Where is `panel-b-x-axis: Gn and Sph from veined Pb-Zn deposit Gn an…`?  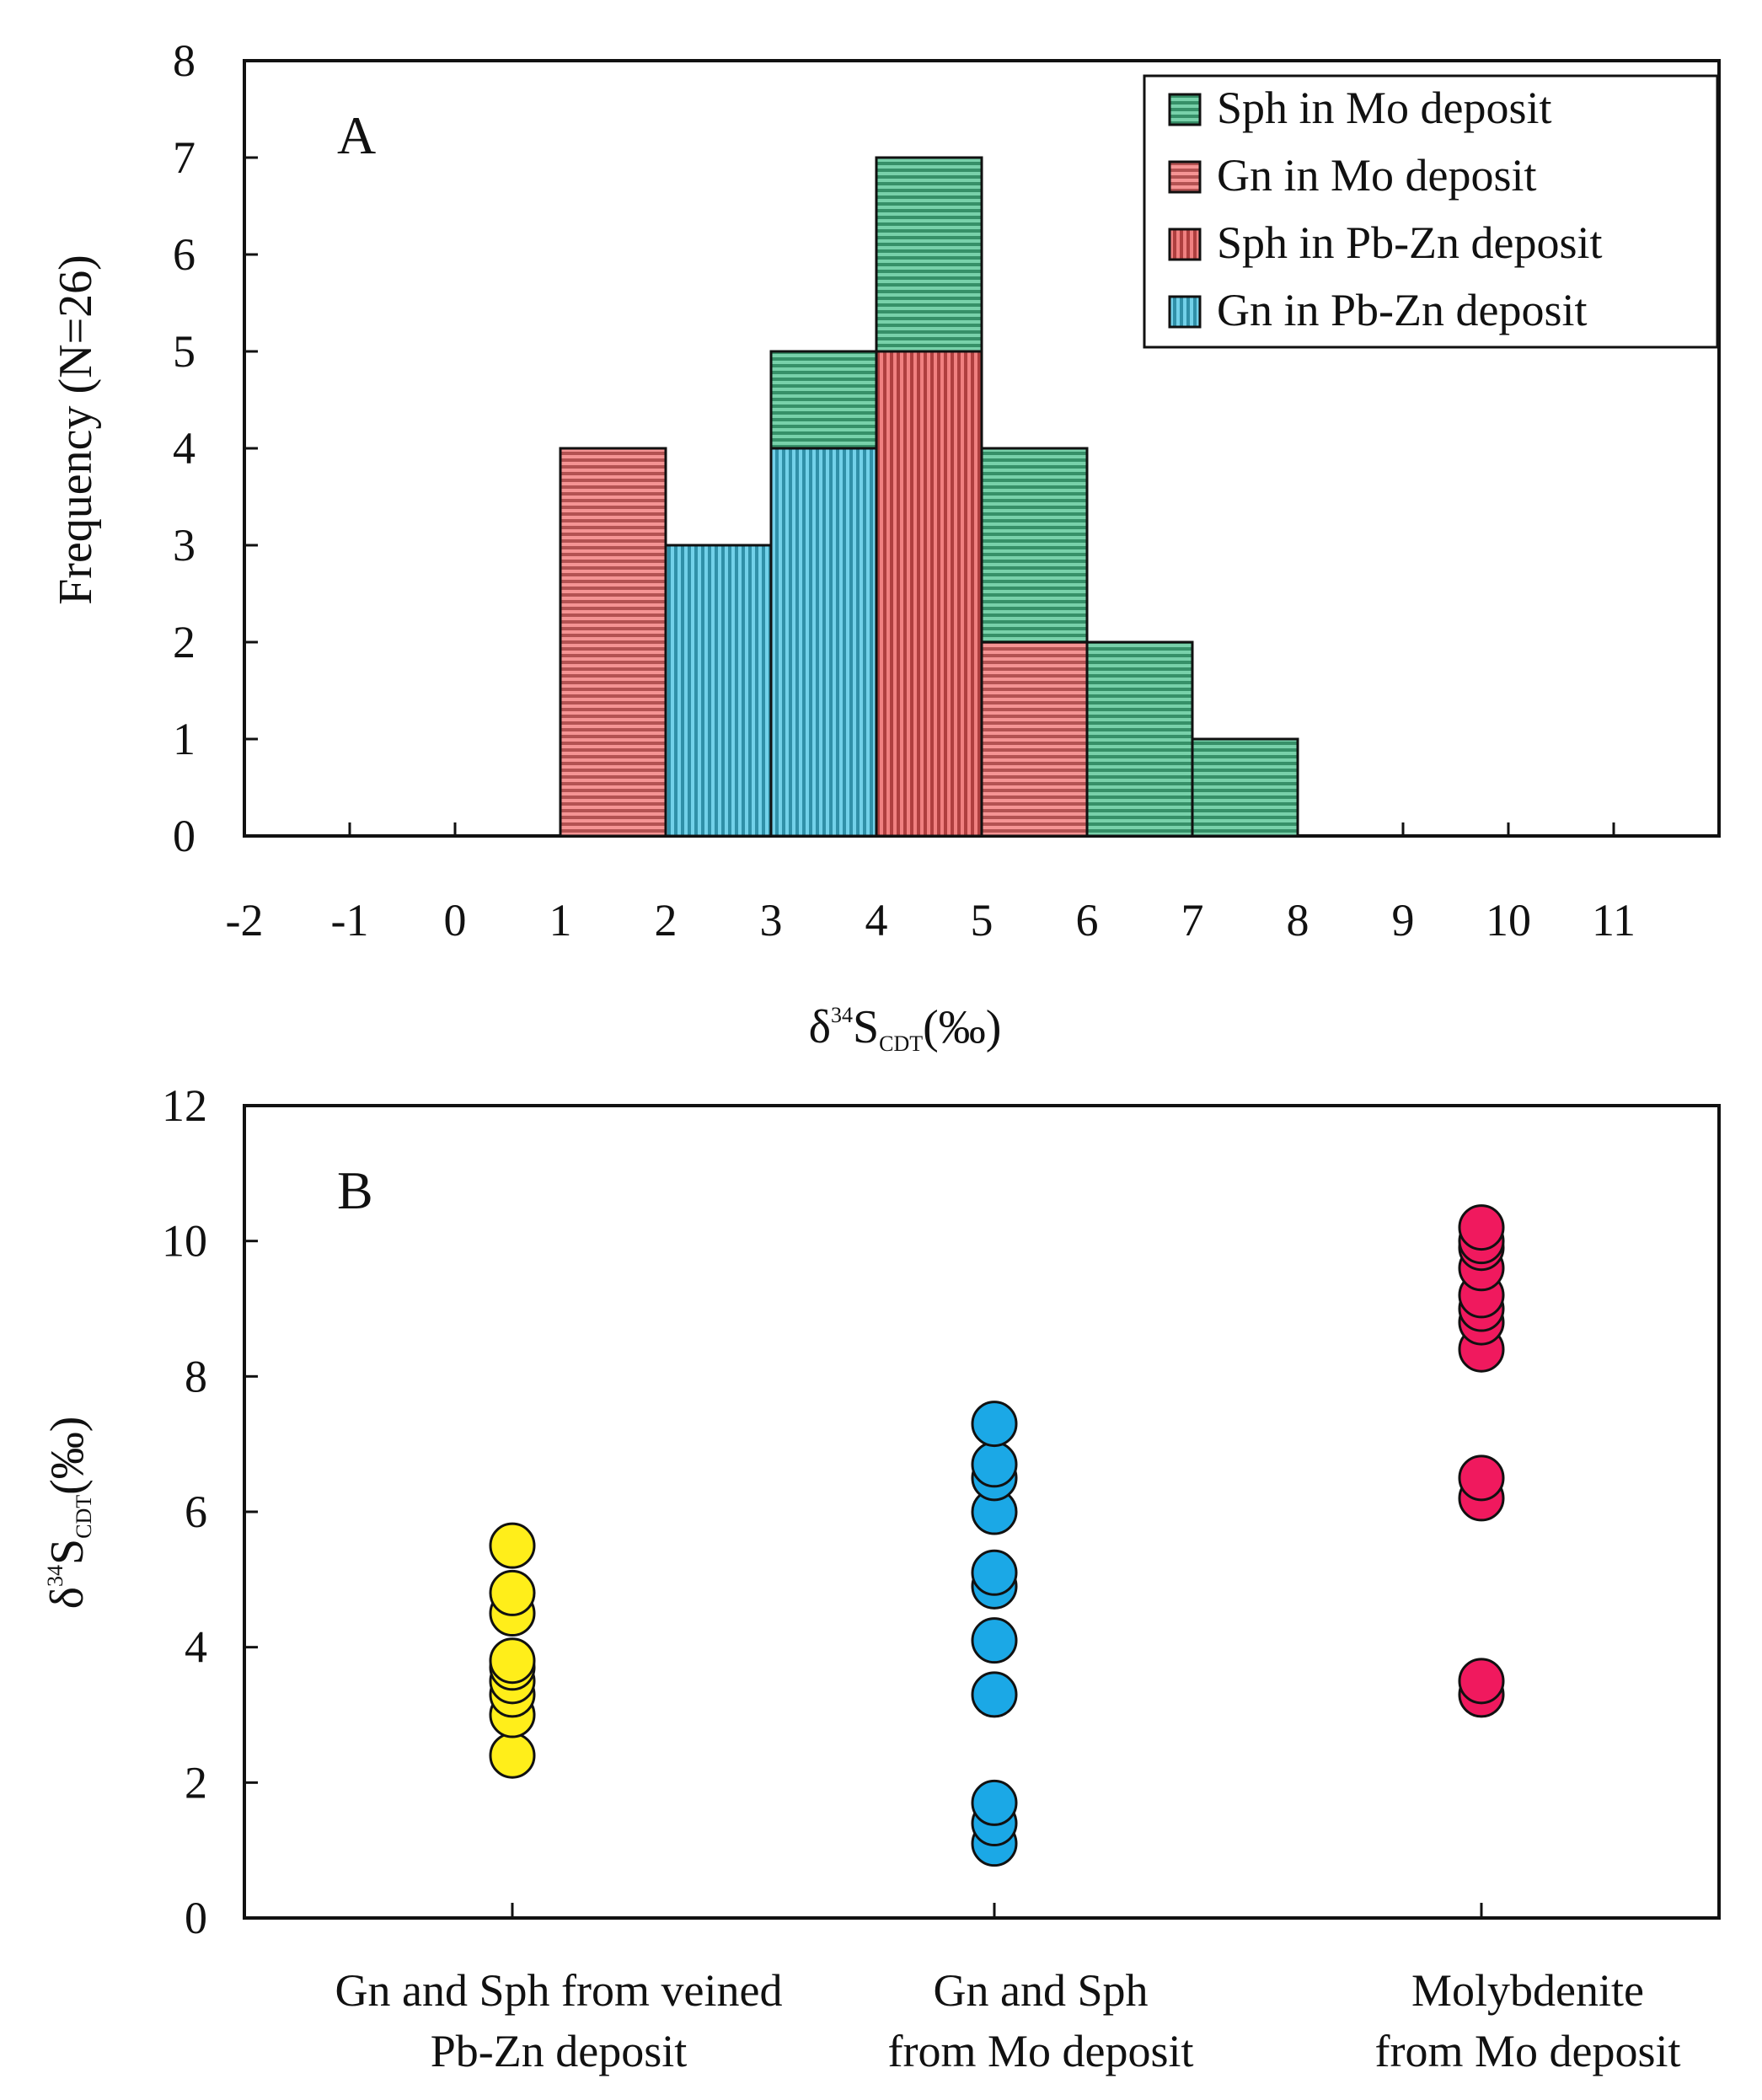 panel-b-x-axis: Gn and Sph from veined Pb-Zn deposit Gn an… is located at coordinates (1008, 1989).